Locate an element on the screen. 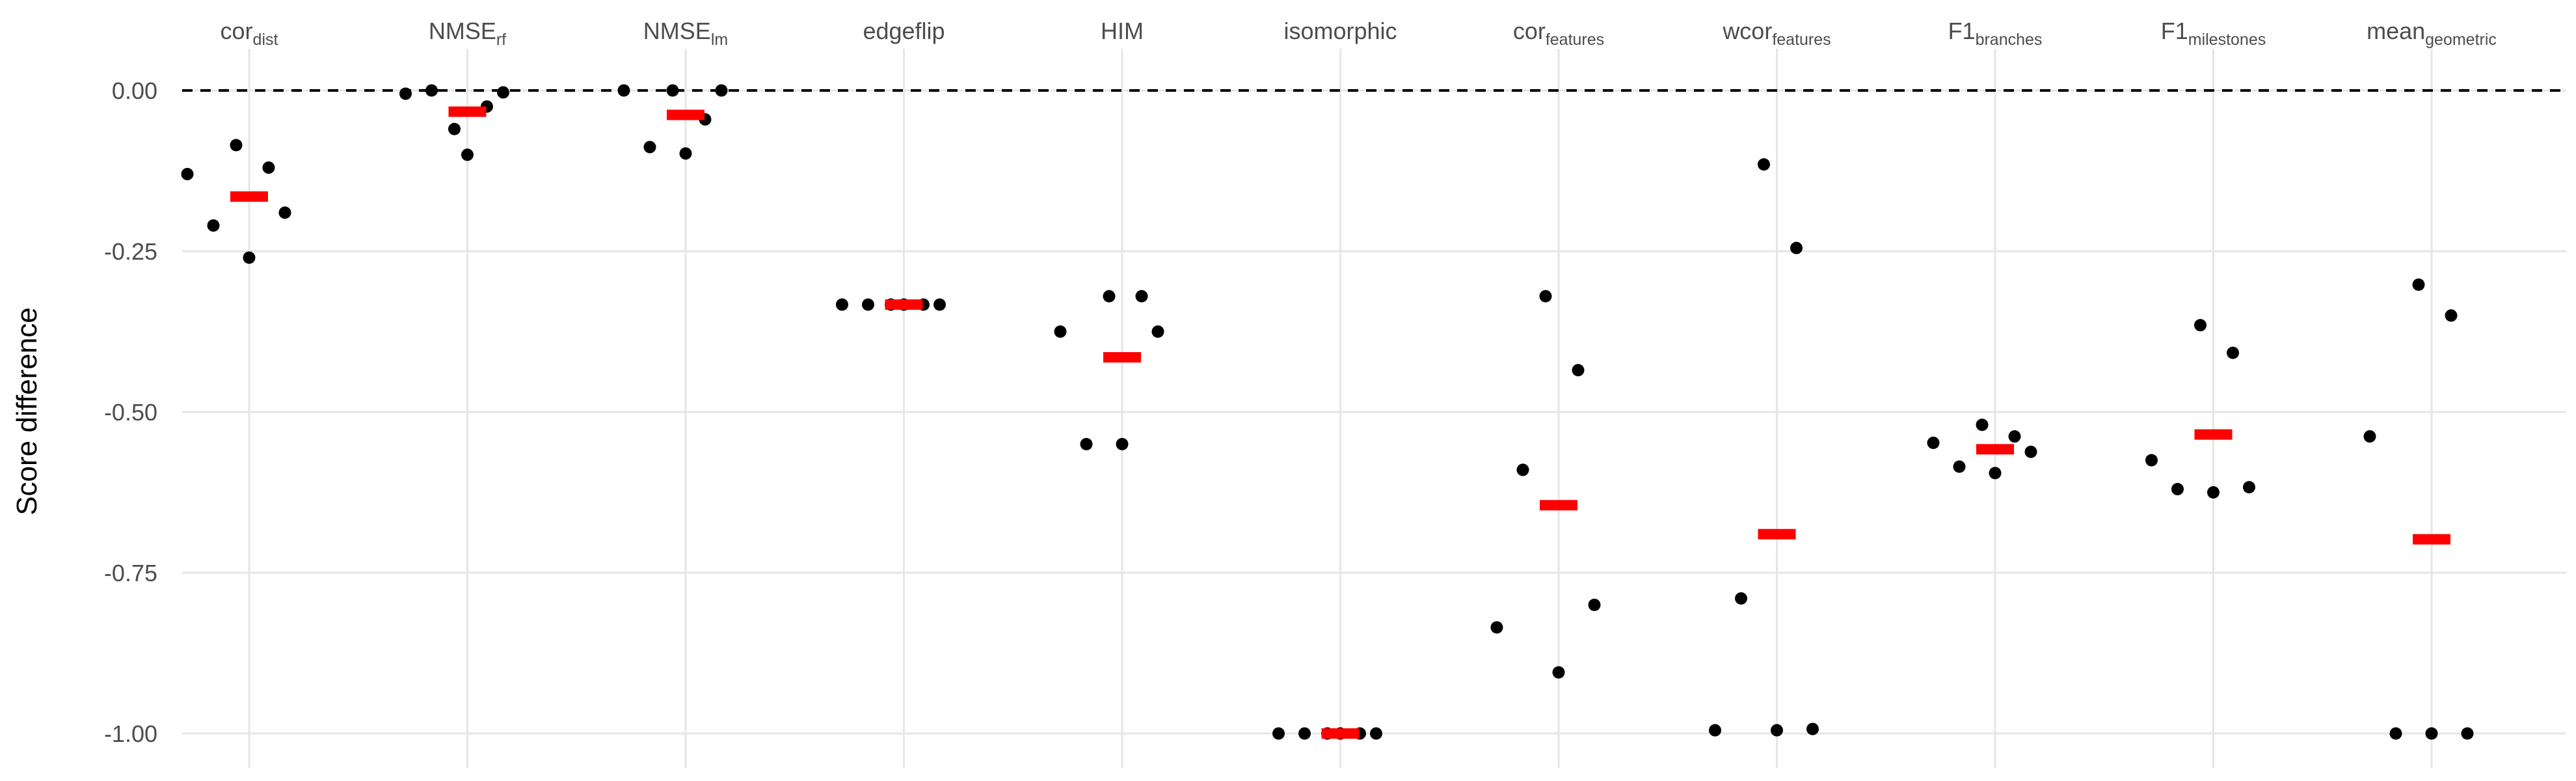  x-tick-label-NMSE_rf: NMSErf is located at coordinates (467, 33).